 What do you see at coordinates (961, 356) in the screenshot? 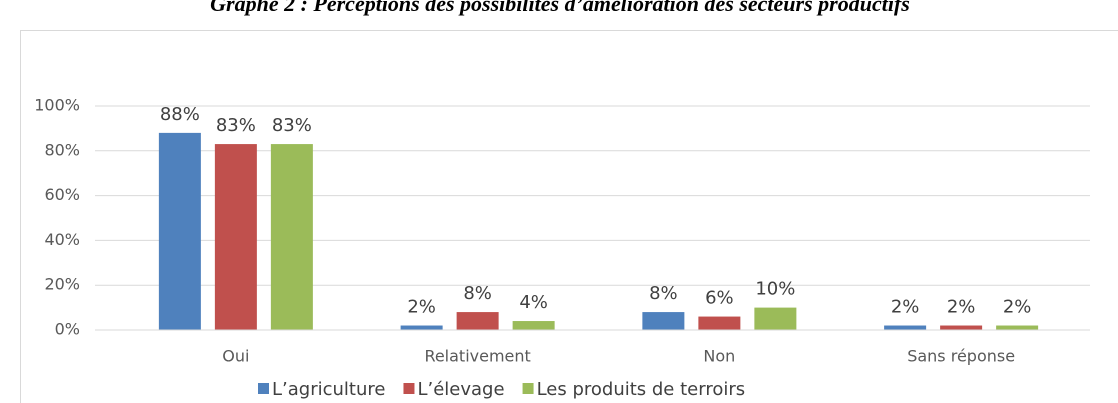
I see `x-tick-label: Sans réponse` at bounding box center [961, 356].